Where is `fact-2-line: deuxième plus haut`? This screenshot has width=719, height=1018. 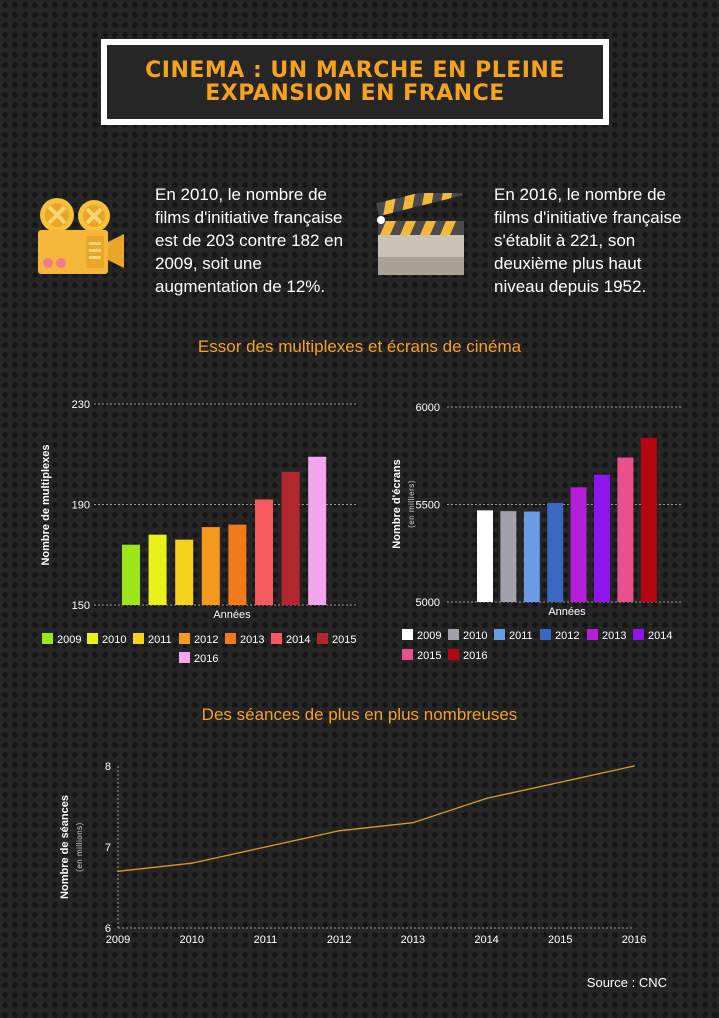
fact-2-line: deuxième plus haut is located at coordinates (568, 263).